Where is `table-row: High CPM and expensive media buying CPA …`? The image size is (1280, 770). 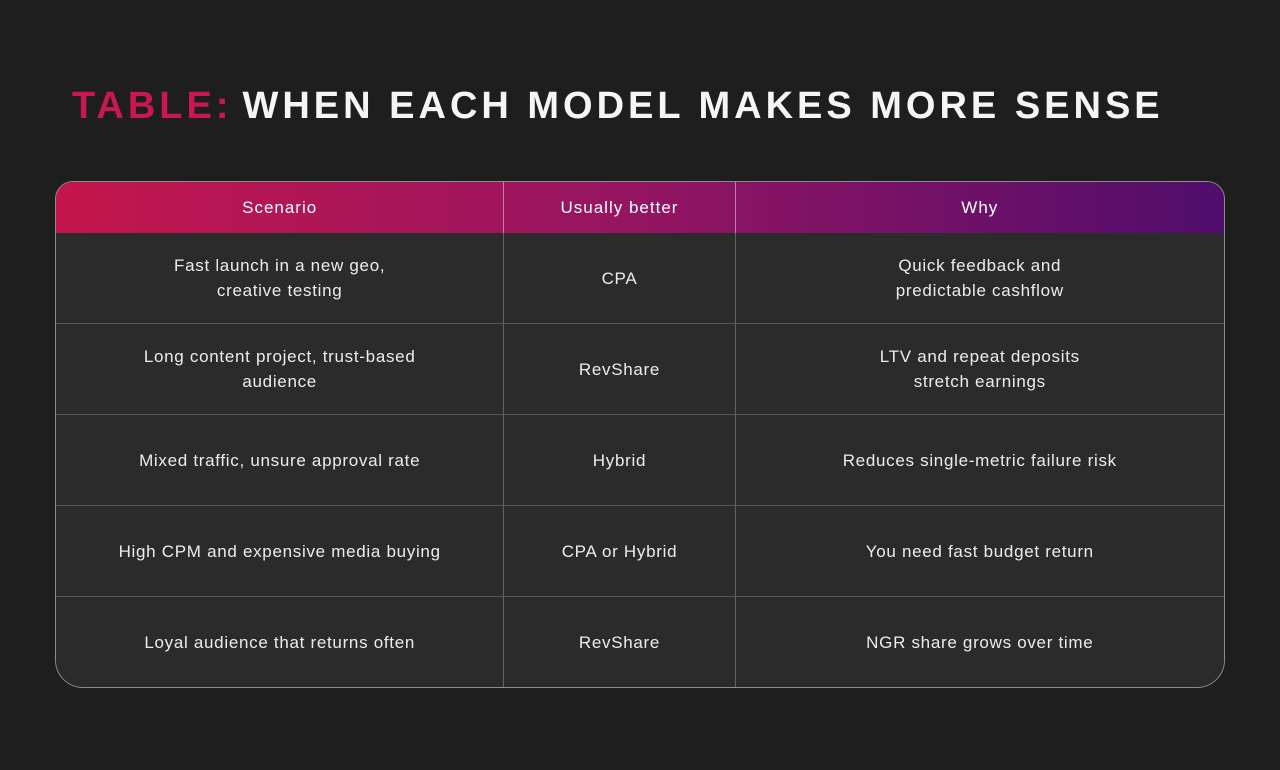 table-row: High CPM and expensive media buying CPA … is located at coordinates (640, 550).